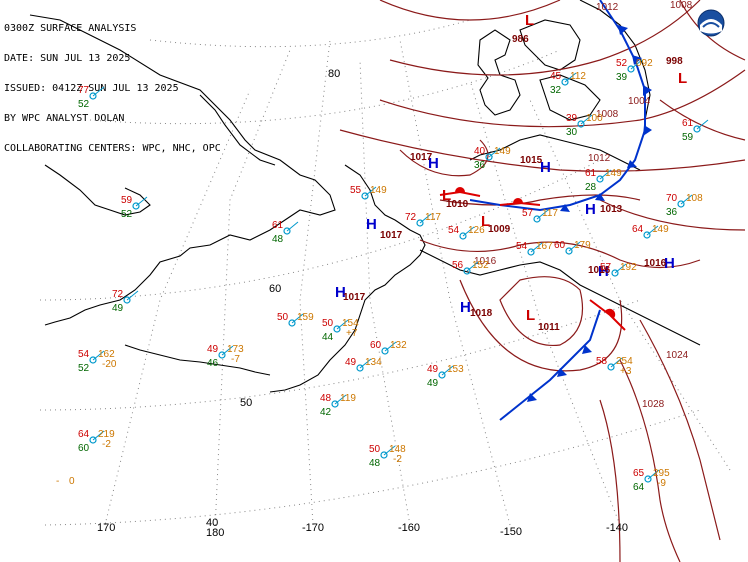 This screenshot has height=562, width=748. What do you see at coordinates (106, 444) in the screenshot?
I see `station-tendency: -2` at bounding box center [106, 444].